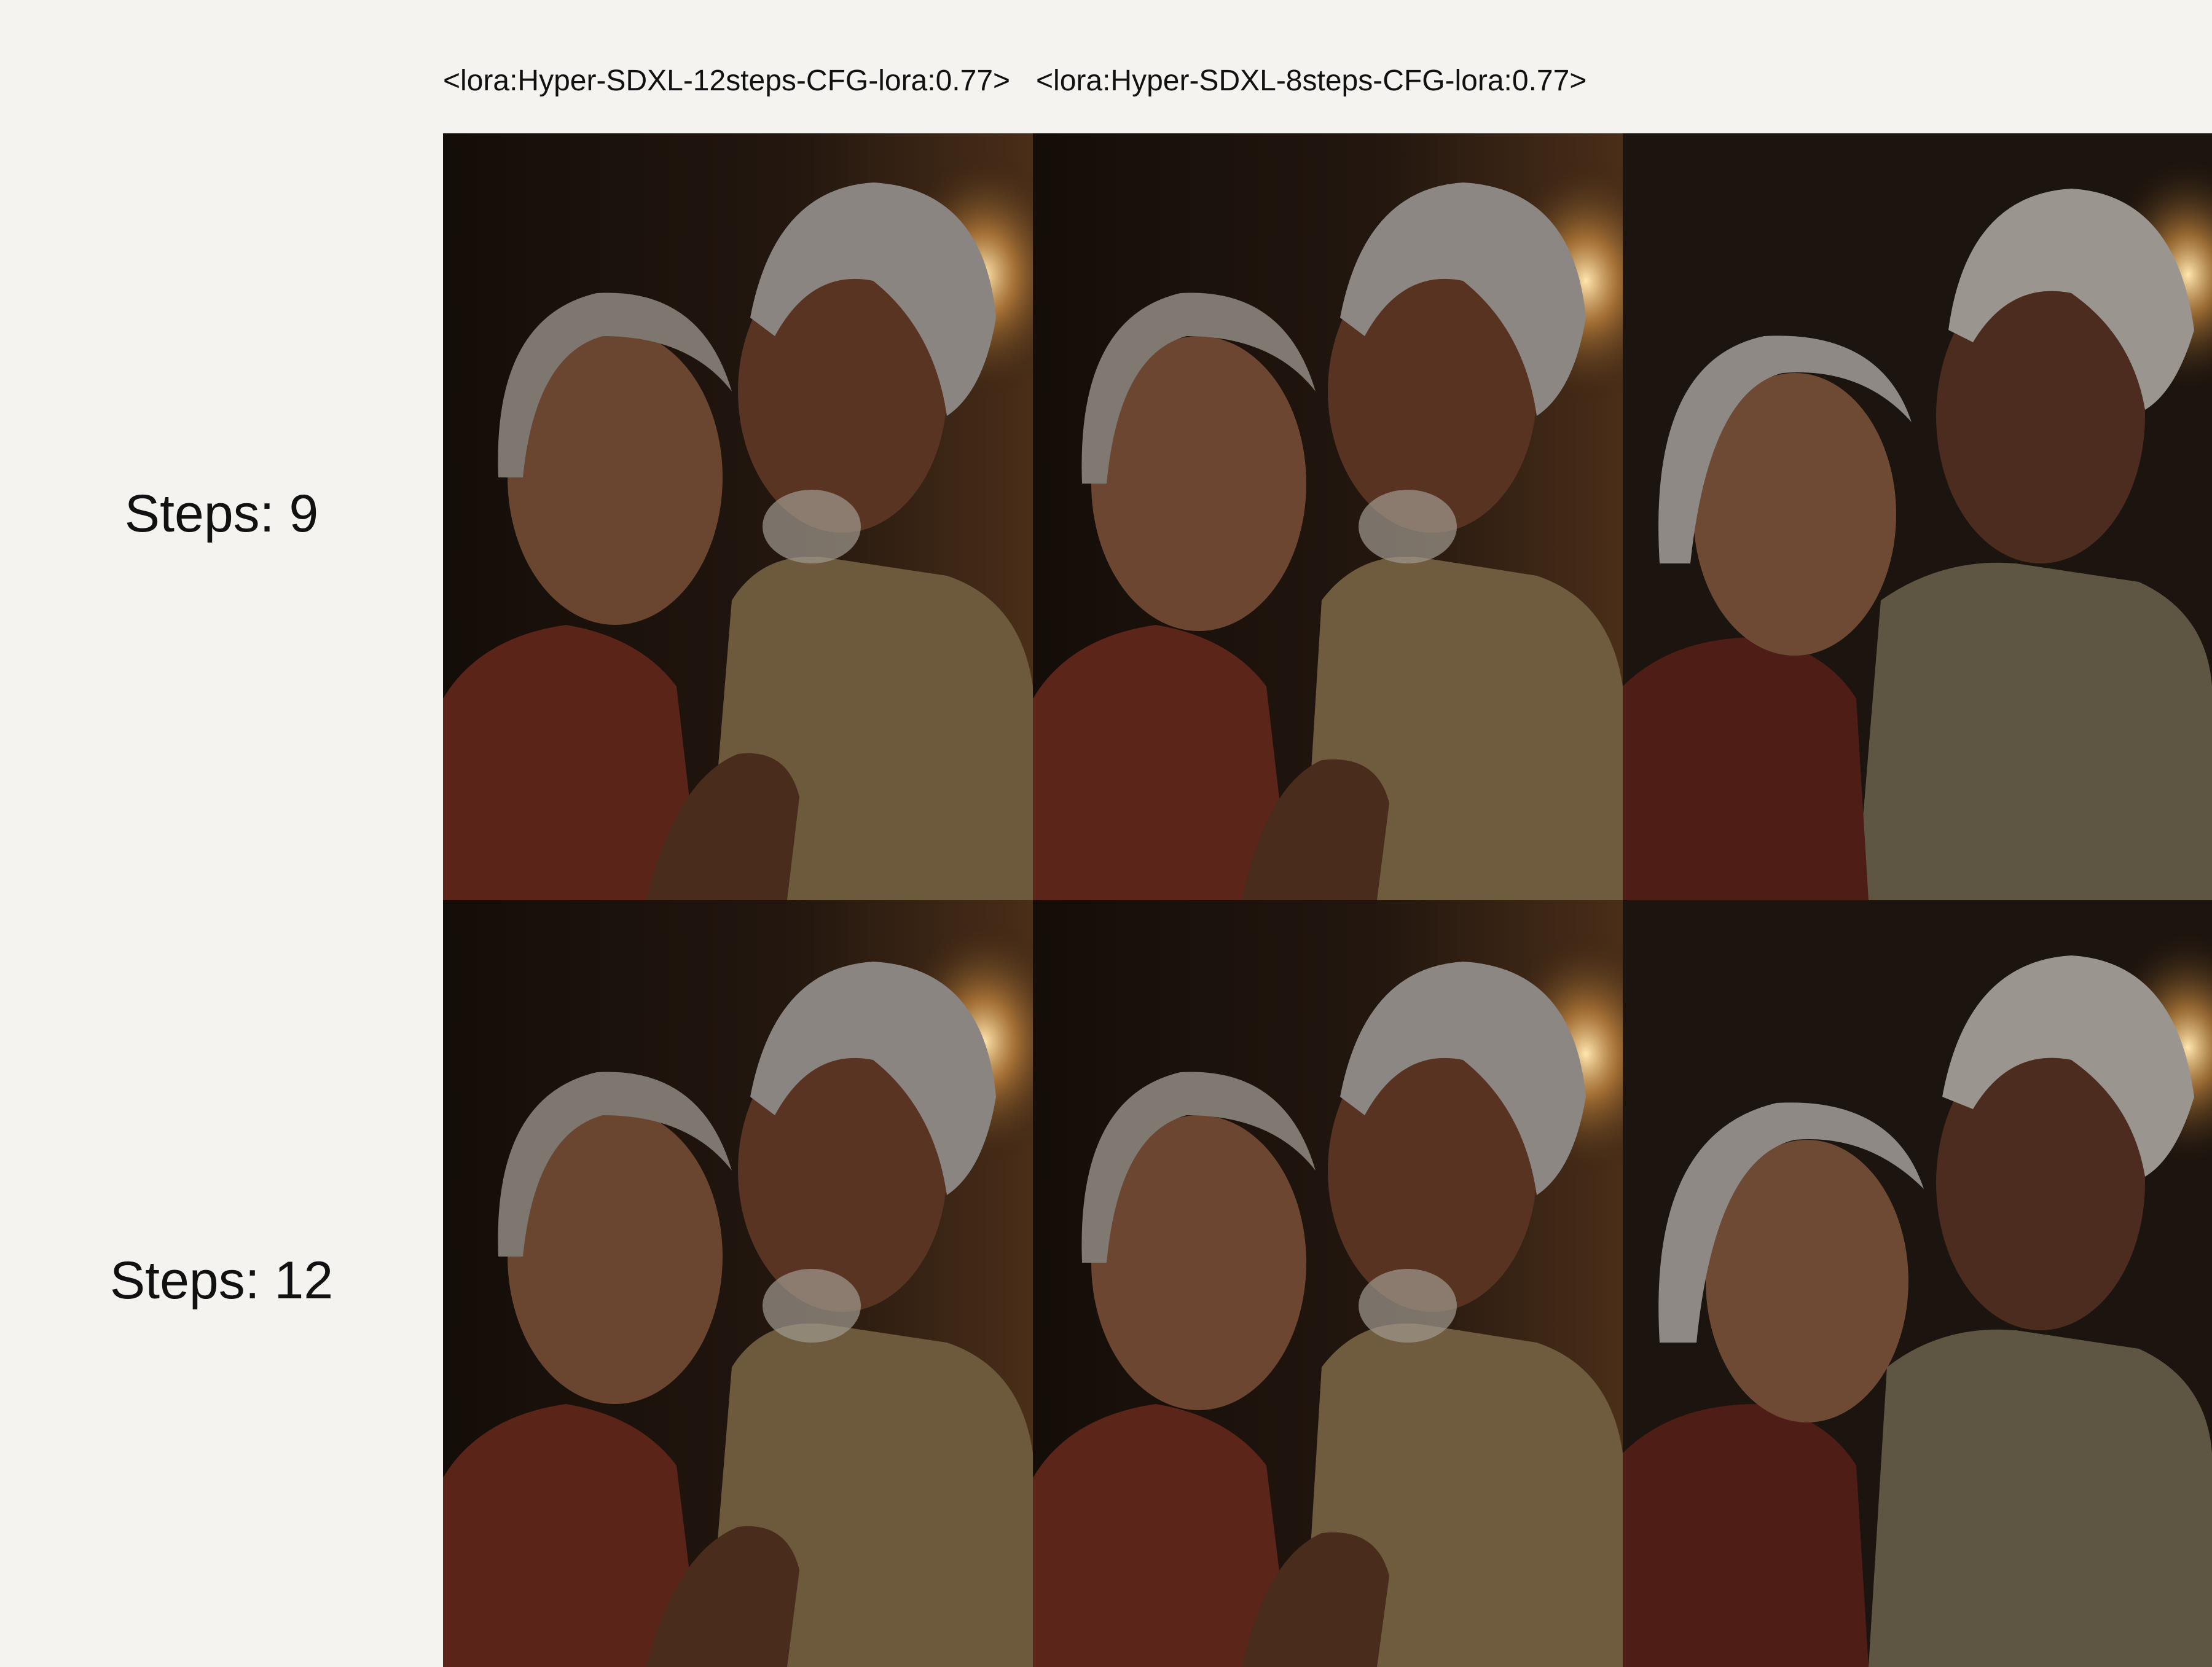 The image size is (2212, 1667). Describe the element at coordinates (727, 81) in the screenshot. I see `column-header-12steps-lora: <lora:Hyper-SDXL-12steps-CFG-lora:0.77>` at that location.